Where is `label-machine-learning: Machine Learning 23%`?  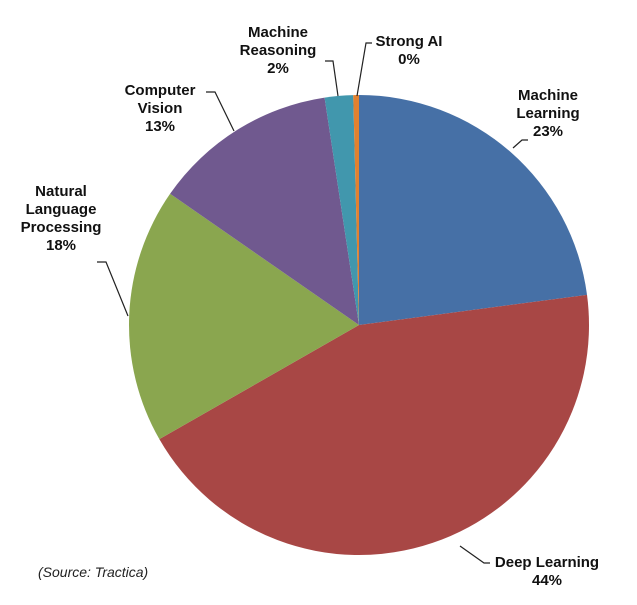
label-machine-learning: Machine Learning 23% is located at coordinates (548, 114).